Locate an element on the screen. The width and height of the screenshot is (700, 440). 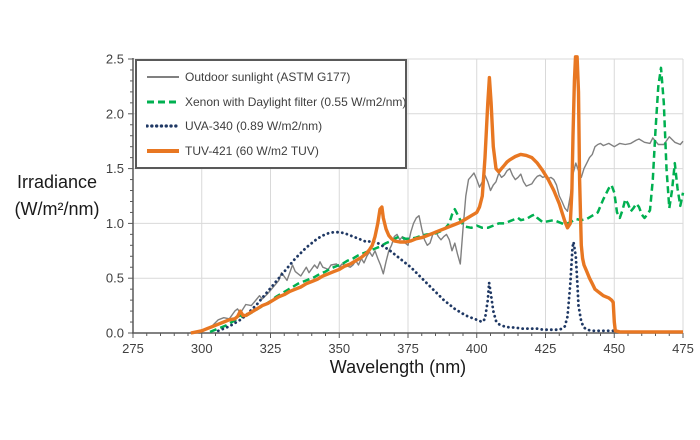
legend-swatch-dashed-line-icon is located at coordinates (163, 102).